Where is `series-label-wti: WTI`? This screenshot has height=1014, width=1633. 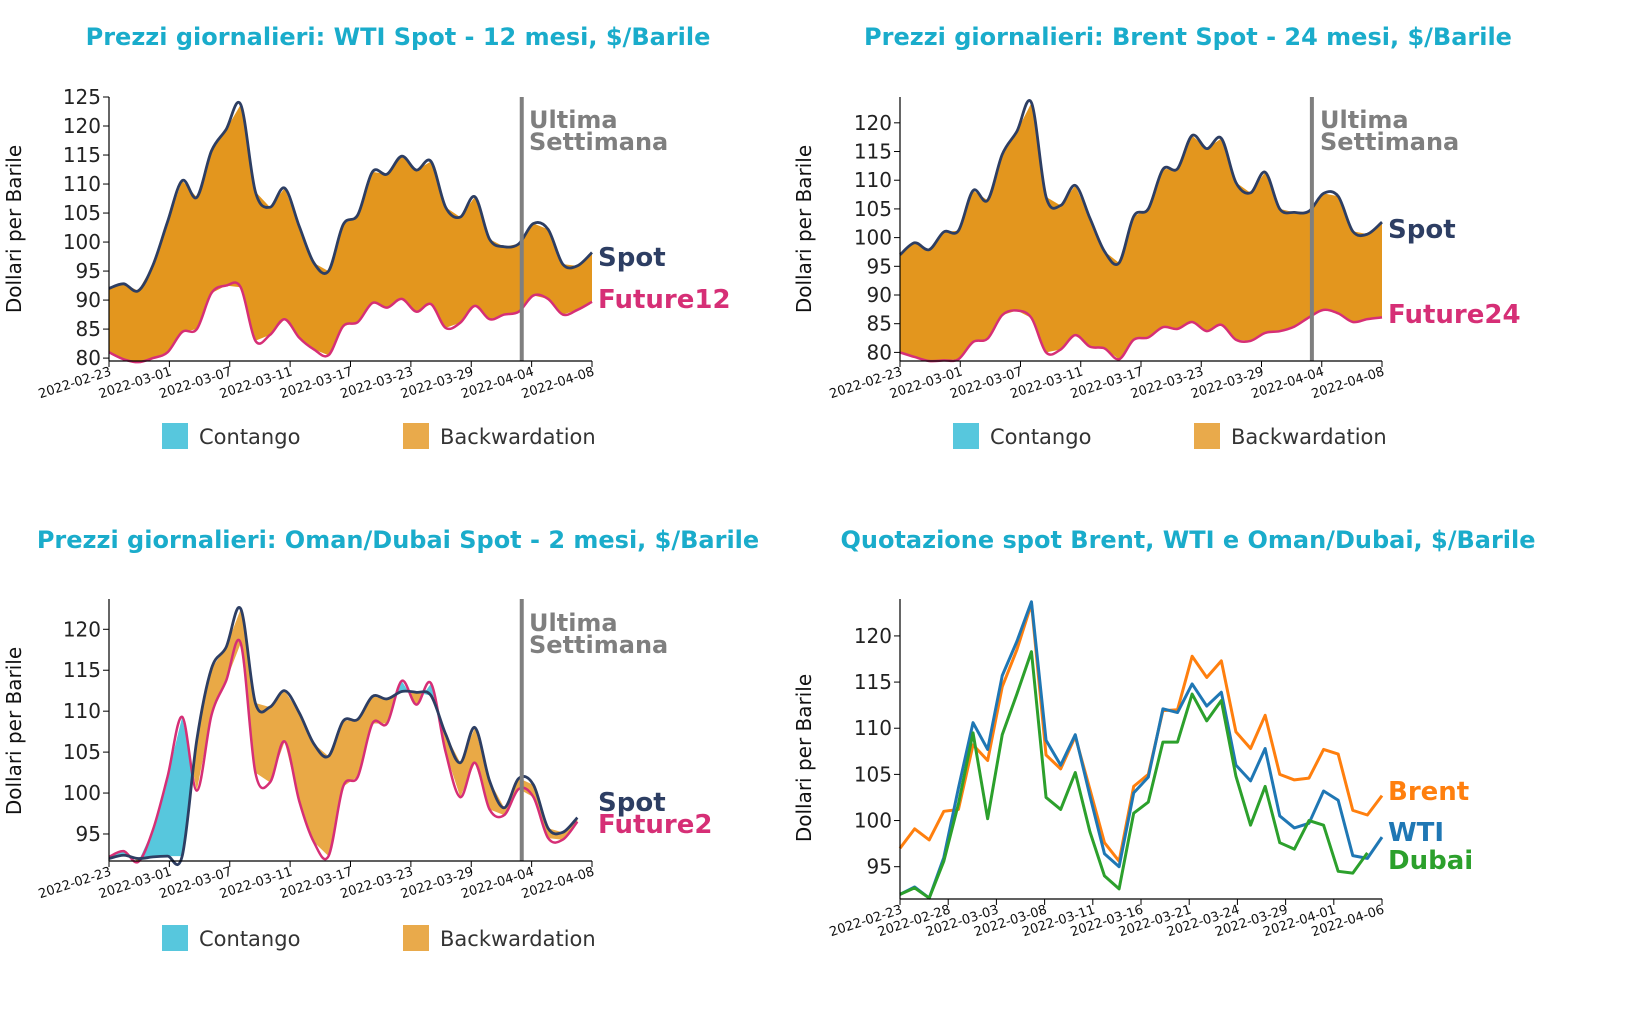
series-label-wti: WTI is located at coordinates (1416, 833).